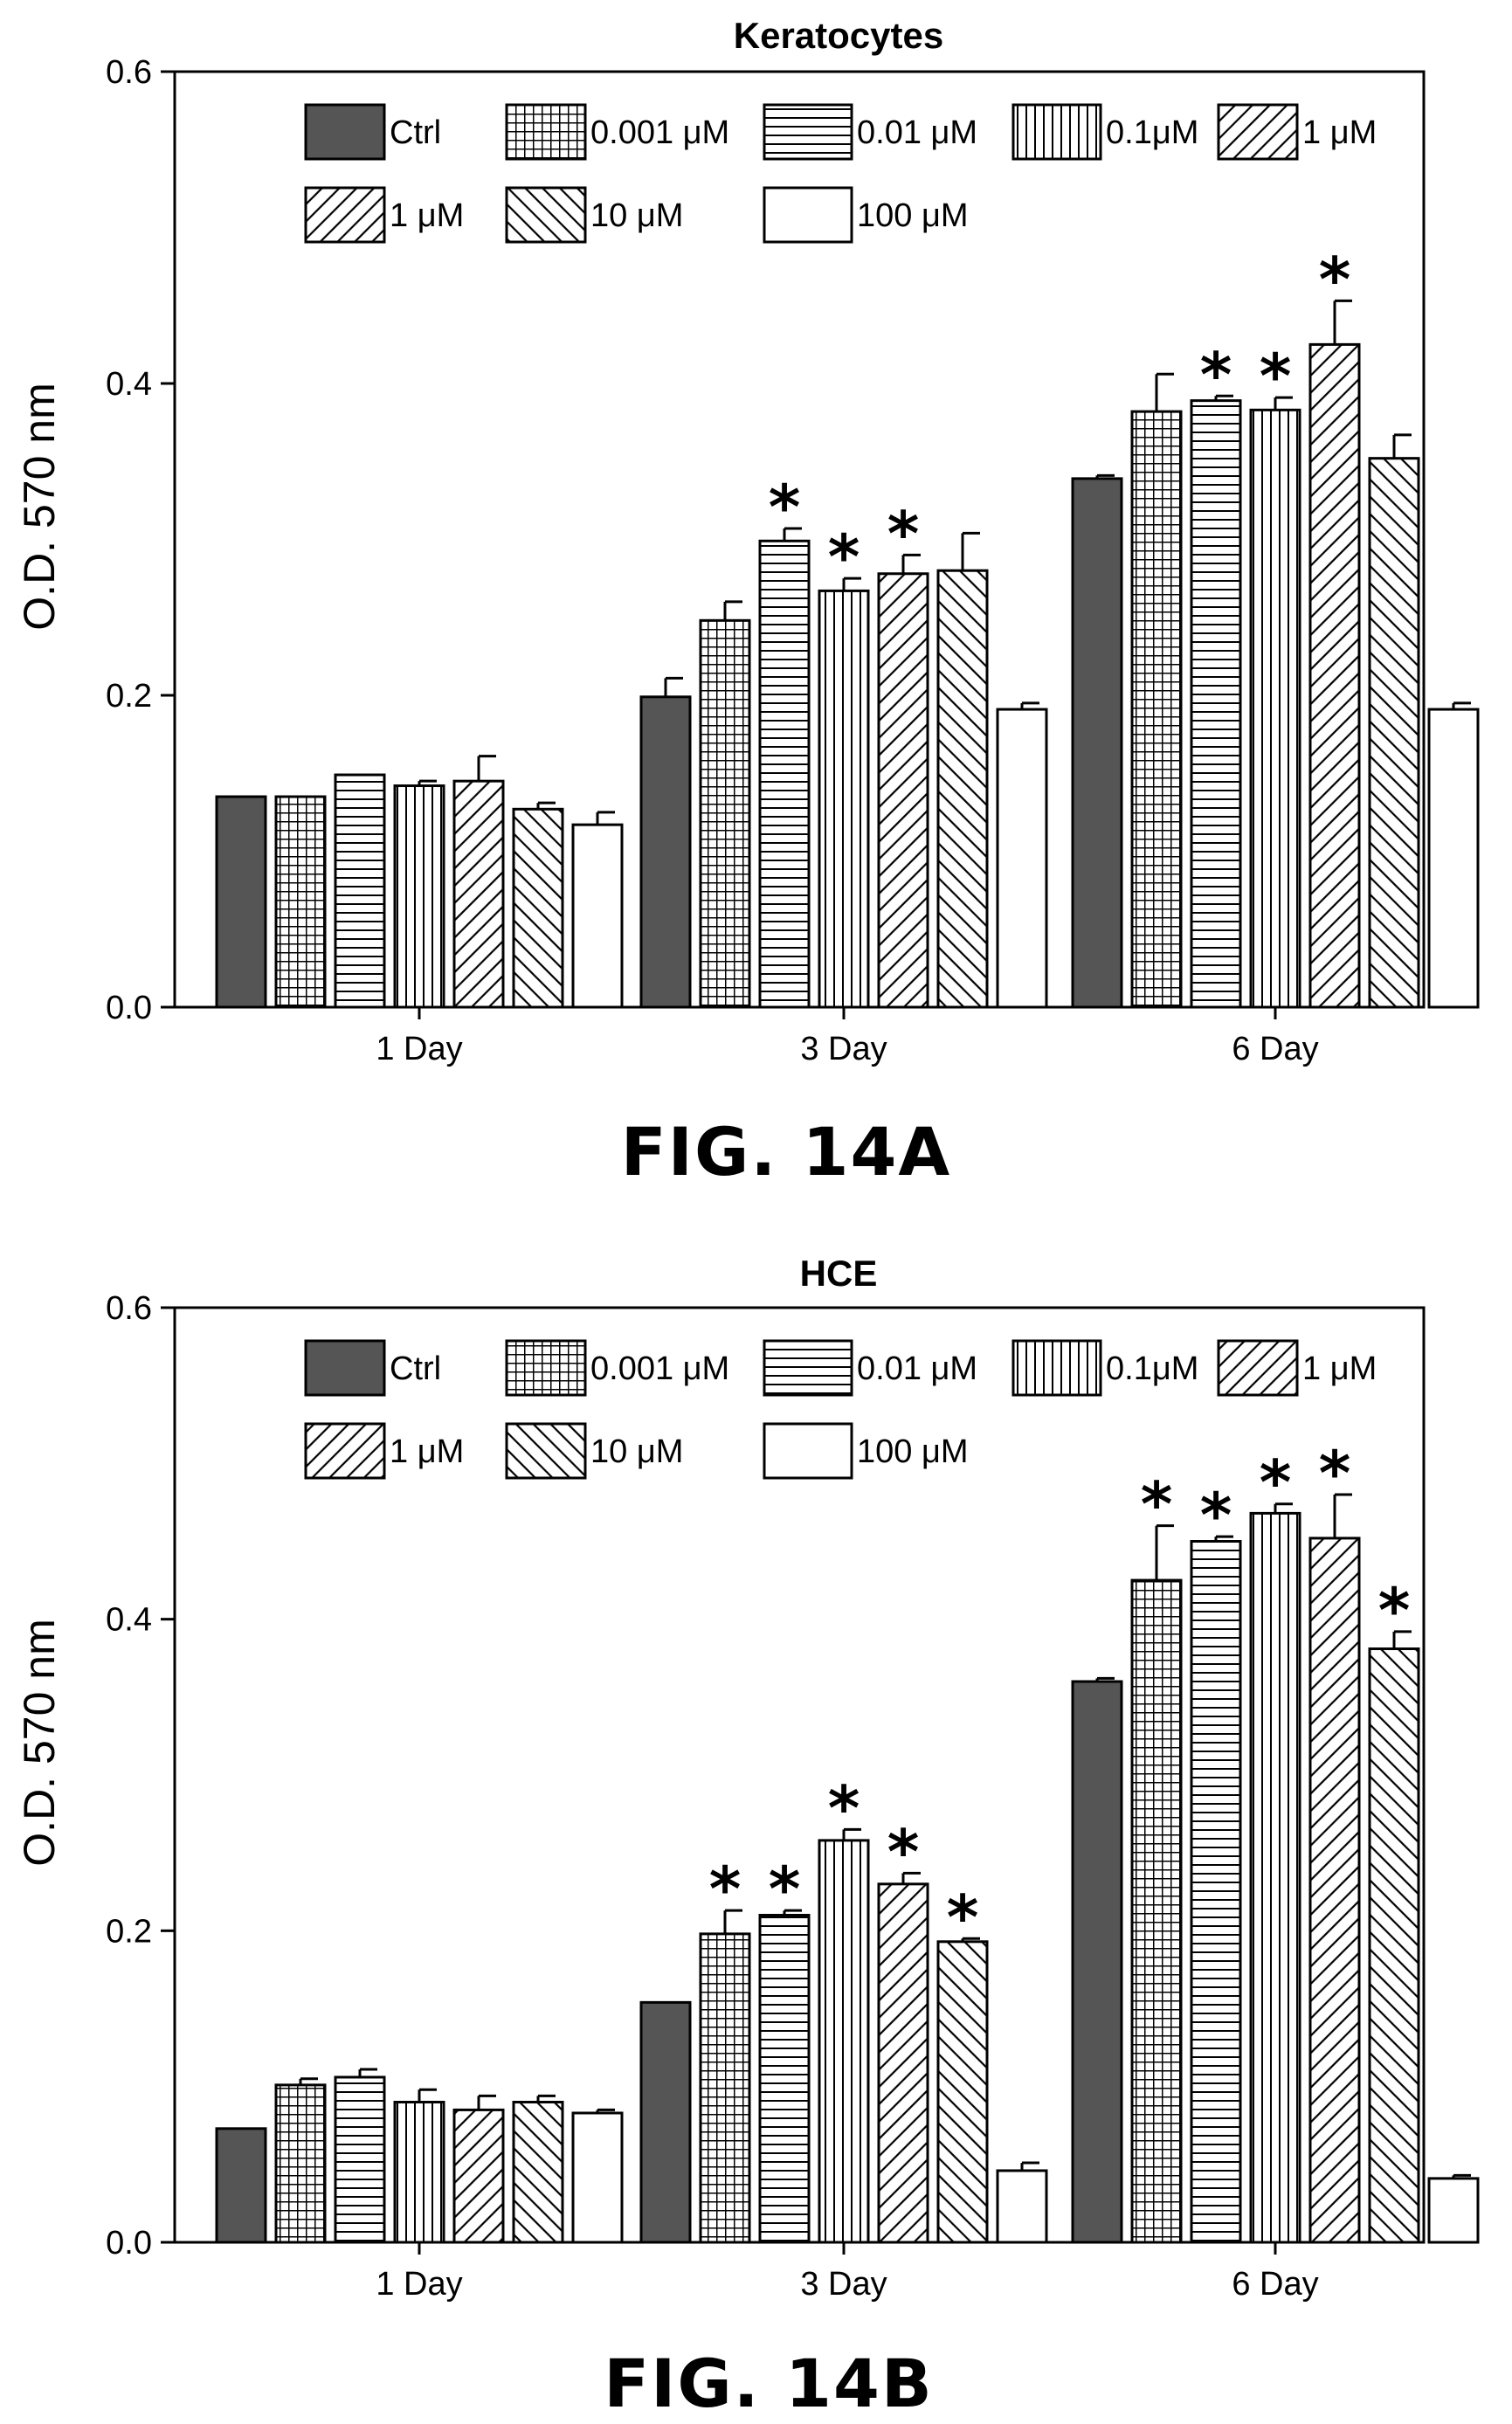  Describe the element at coordinates (769, 2383) in the screenshot. I see `figure-caption: FIG. 14B` at that location.